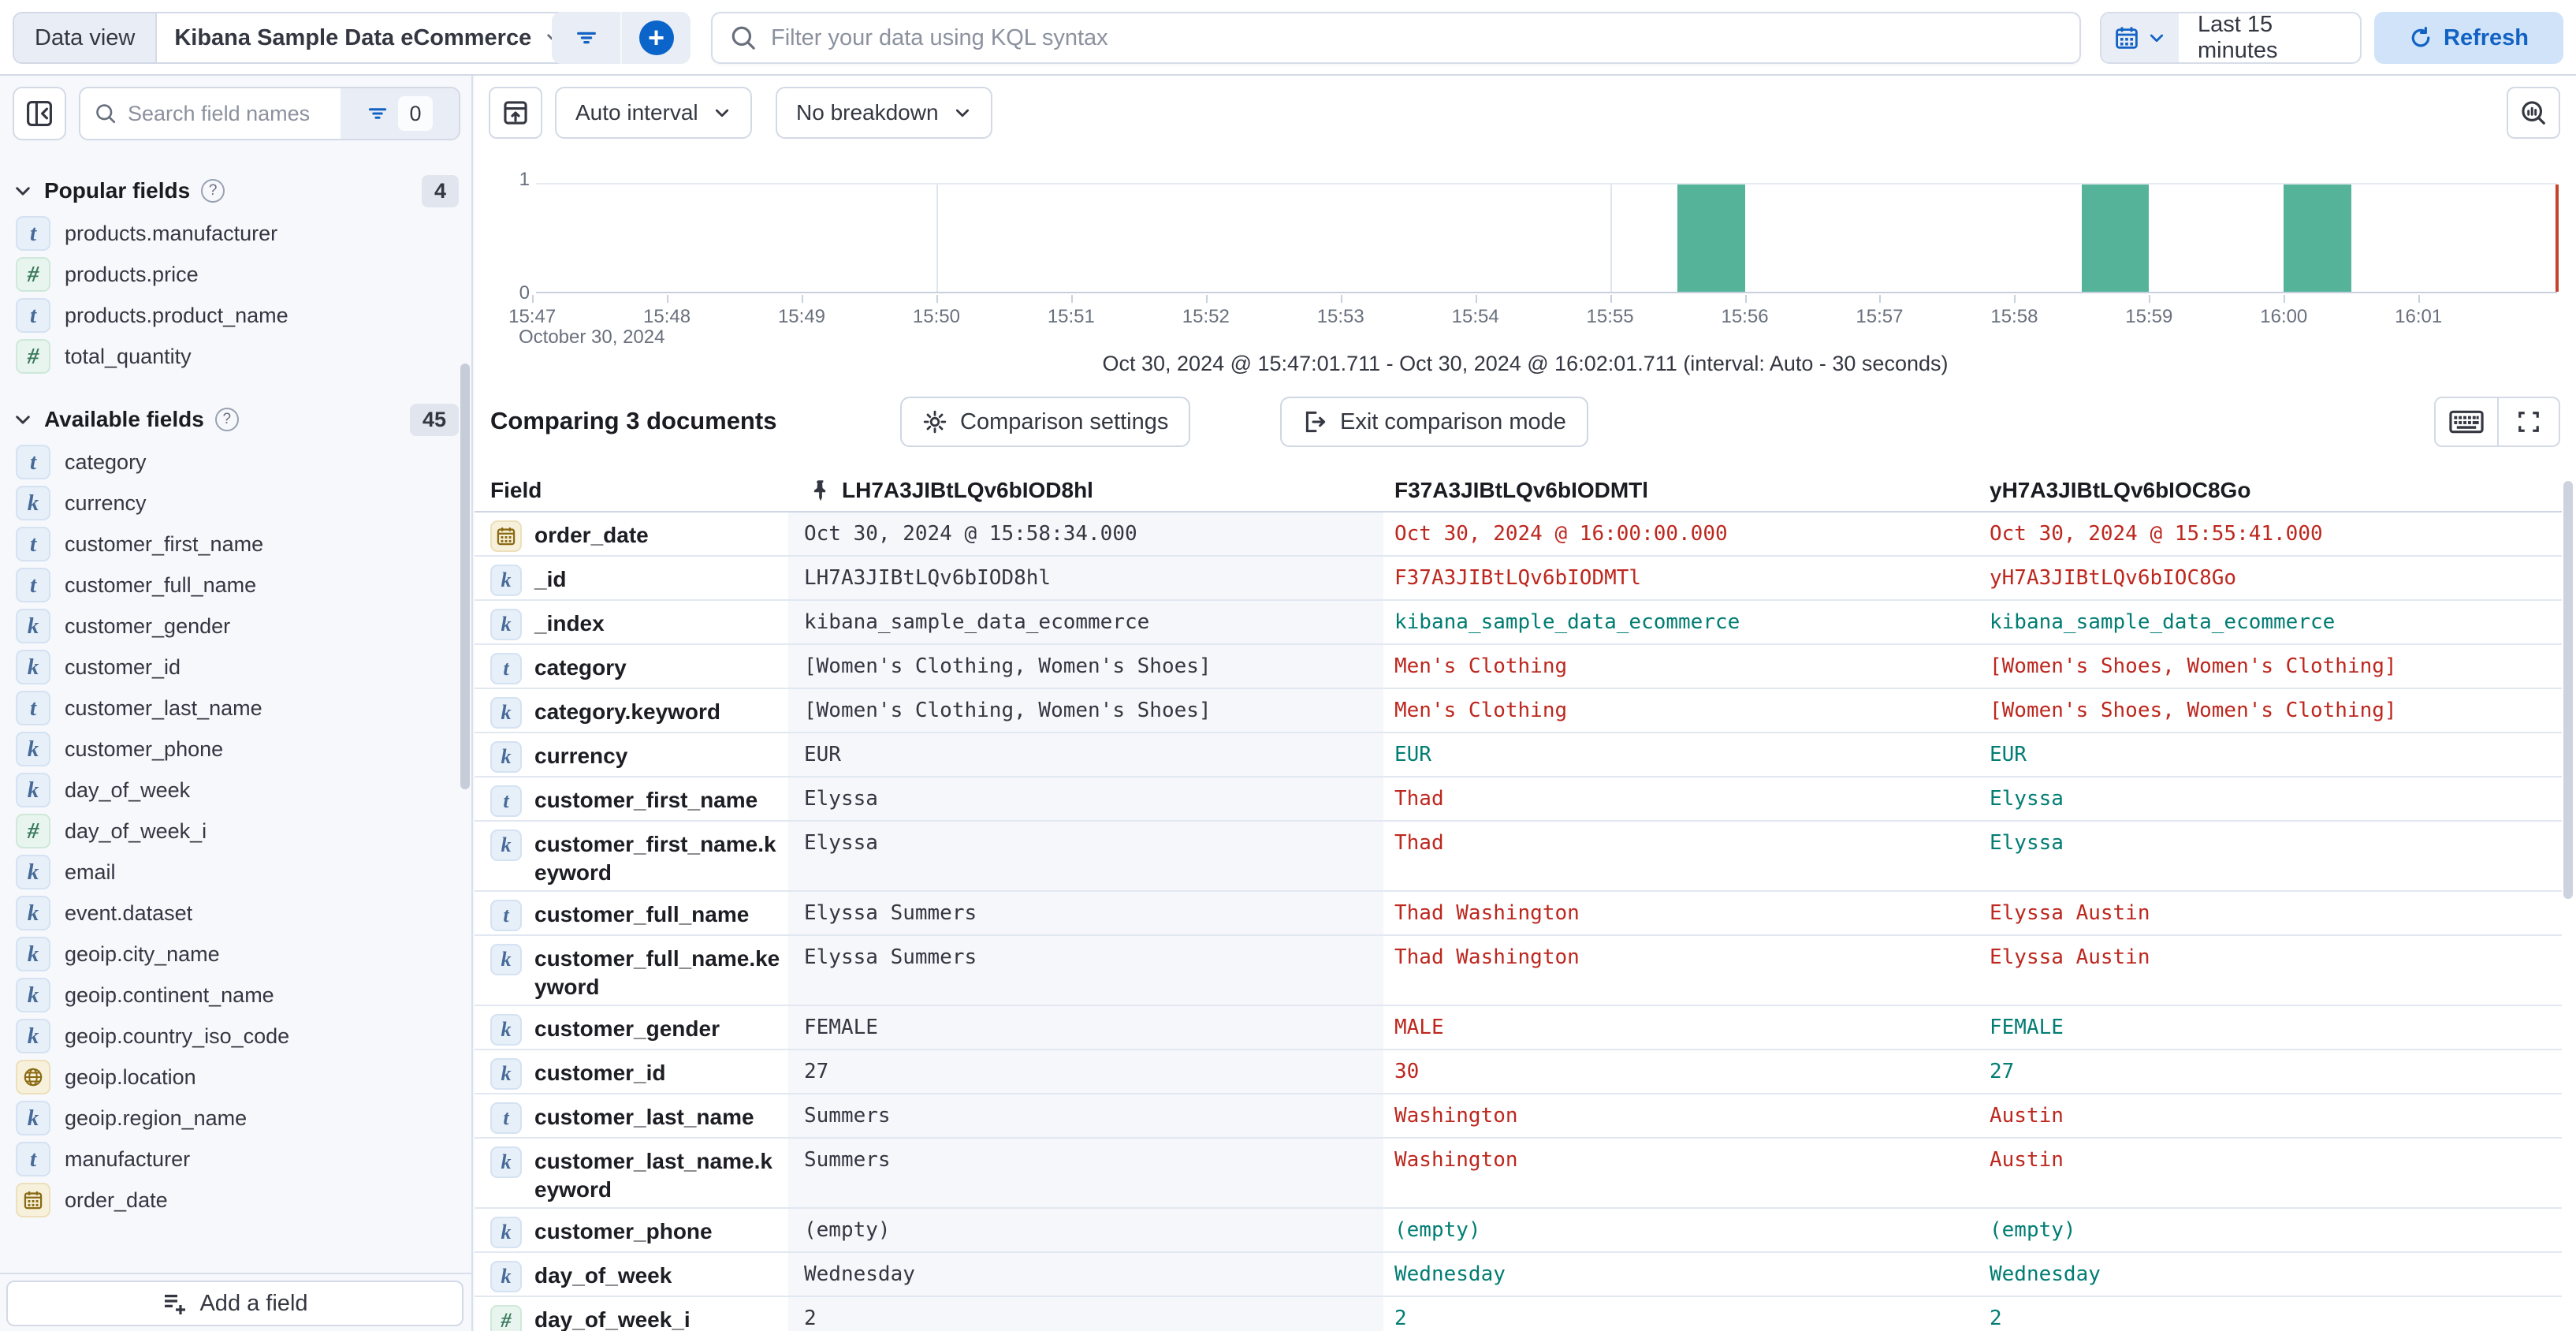 The width and height of the screenshot is (2576, 1331). What do you see at coordinates (2238, 37) in the screenshot?
I see `time-range-value: Last 15 minutes` at bounding box center [2238, 37].